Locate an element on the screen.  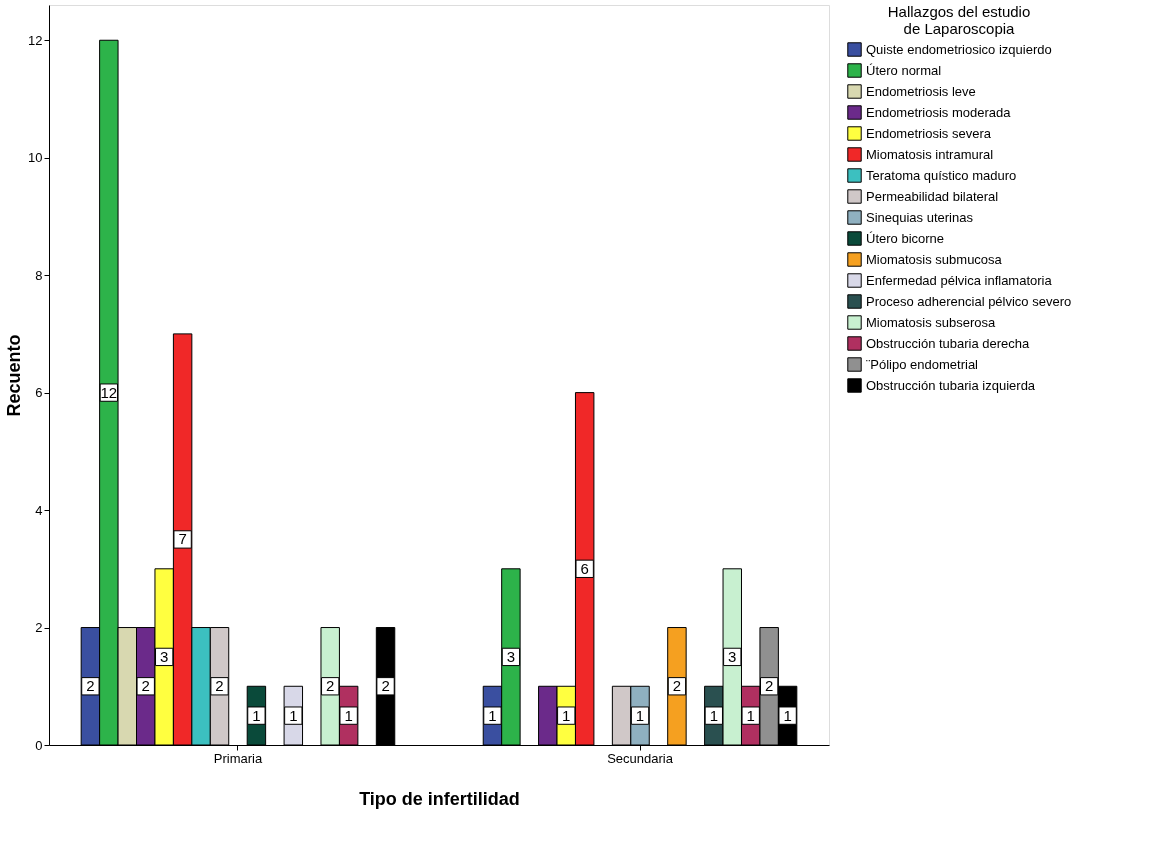
legend-label: ¨Pólipo endometrial is located at coordinates (922, 364).